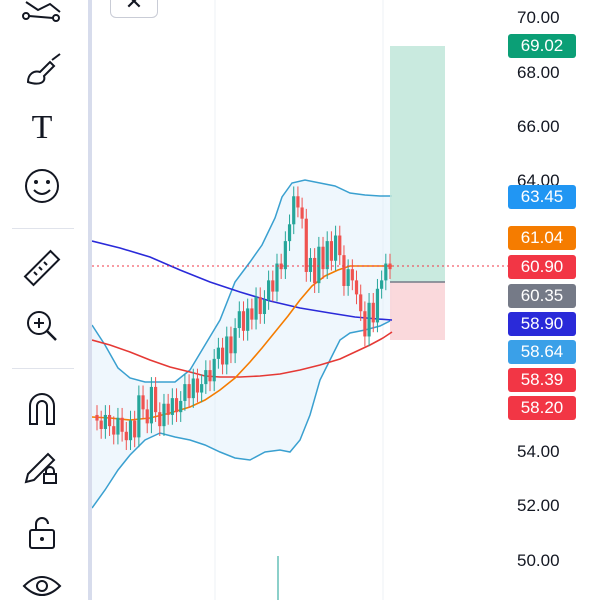 This screenshot has width=600, height=610. I want to click on price-tick: 52.00, so click(538, 505).